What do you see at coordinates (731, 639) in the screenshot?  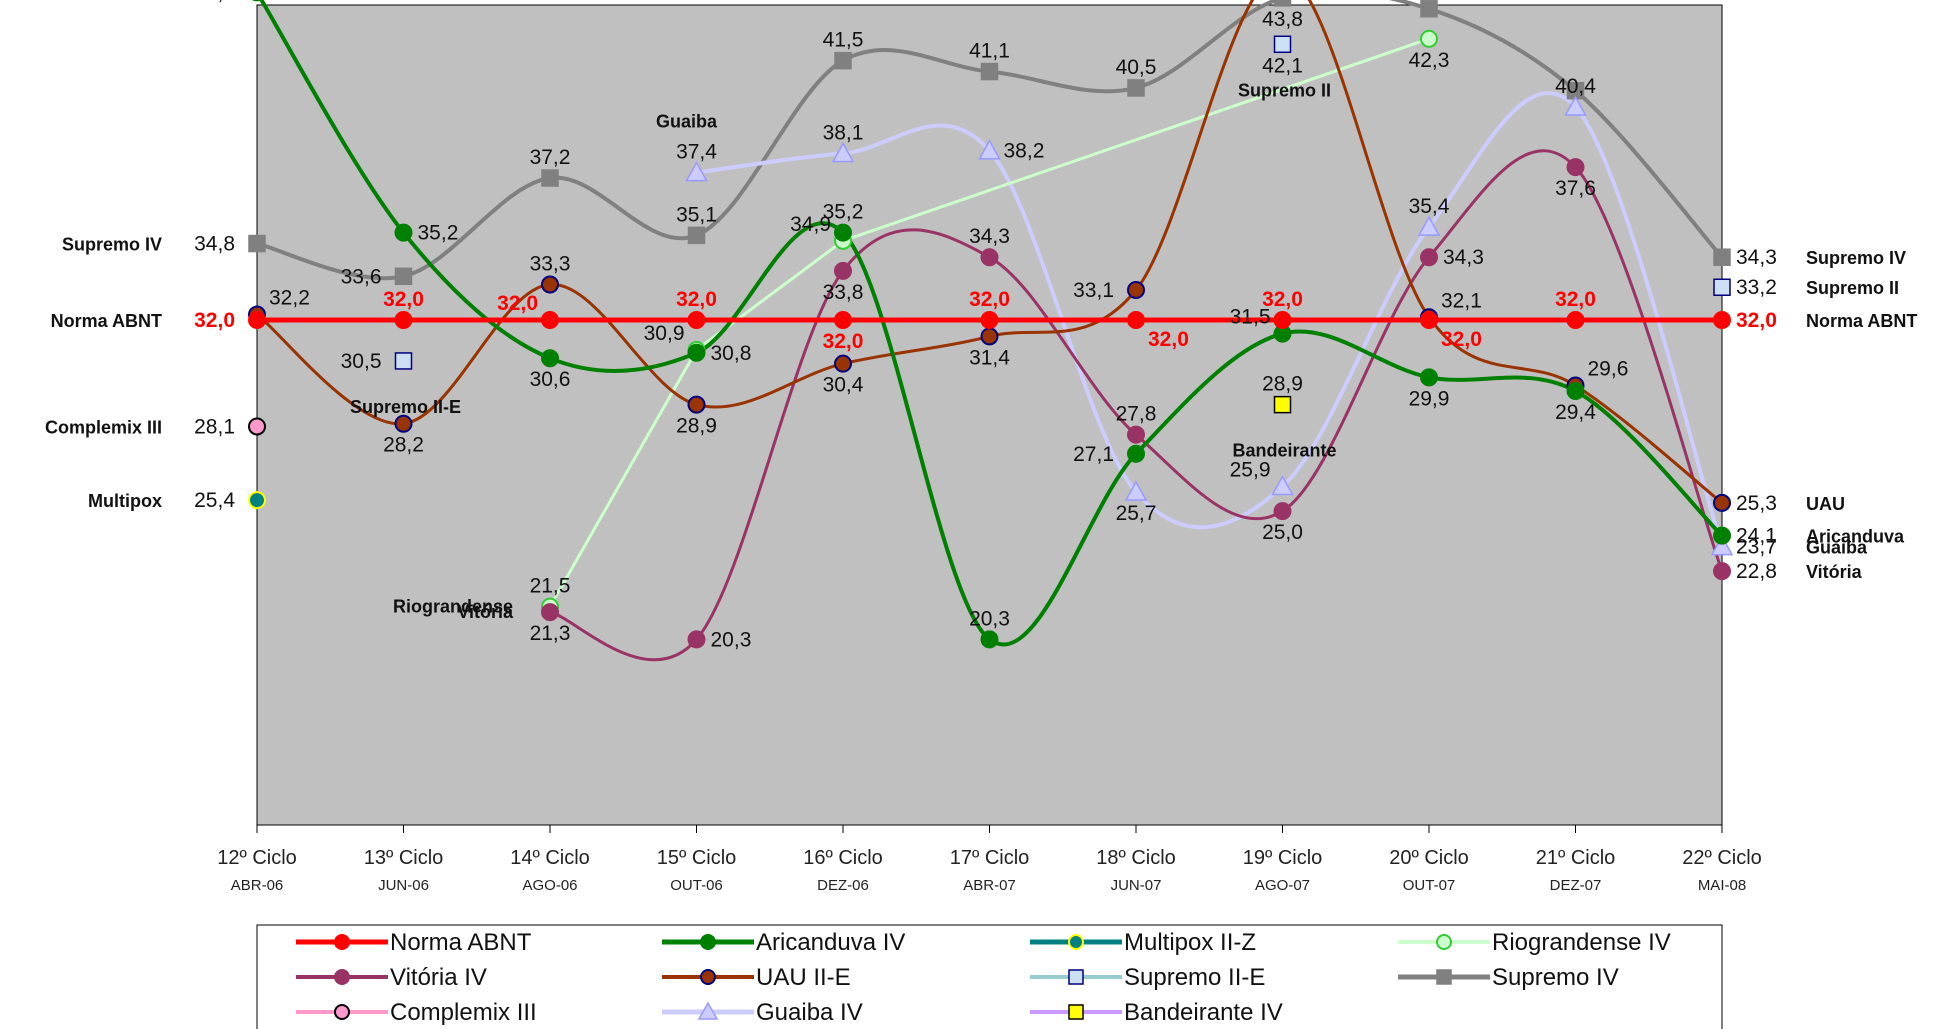 I see `data-label: 20,3` at bounding box center [731, 639].